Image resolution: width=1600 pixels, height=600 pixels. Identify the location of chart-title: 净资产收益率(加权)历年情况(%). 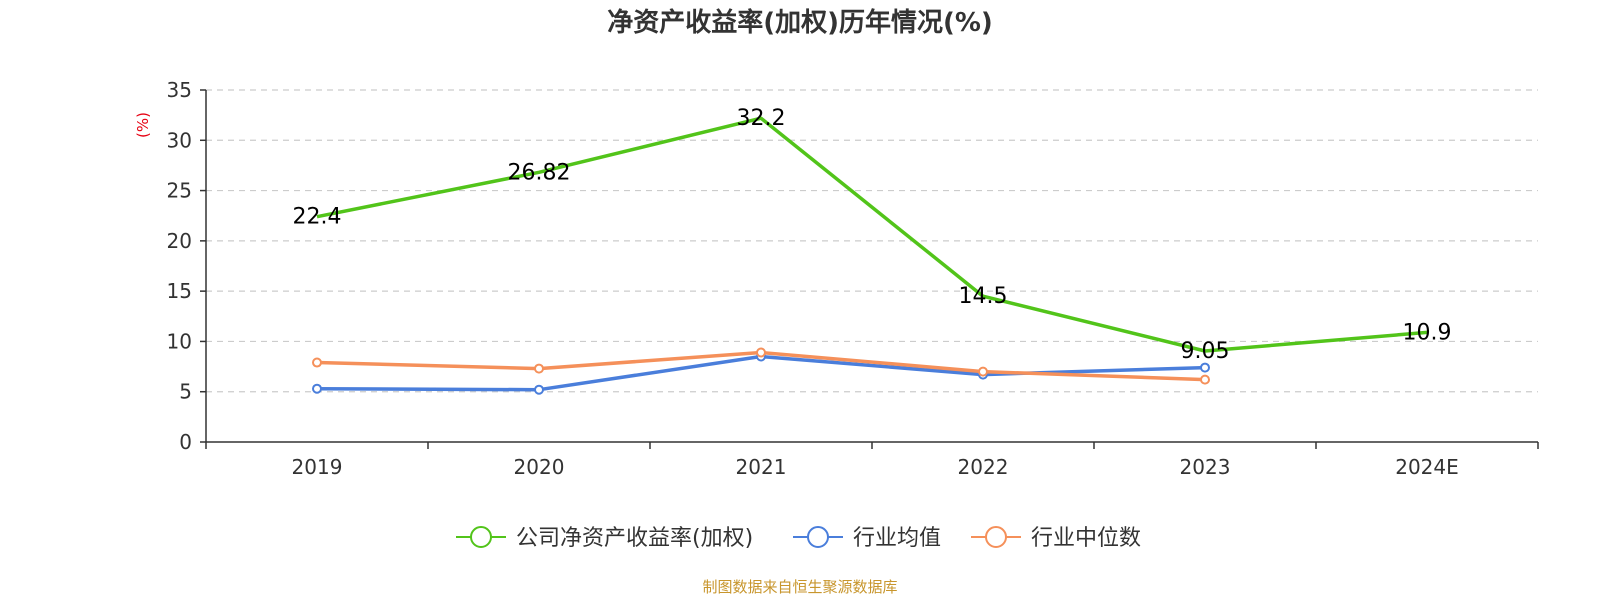
(800, 22).